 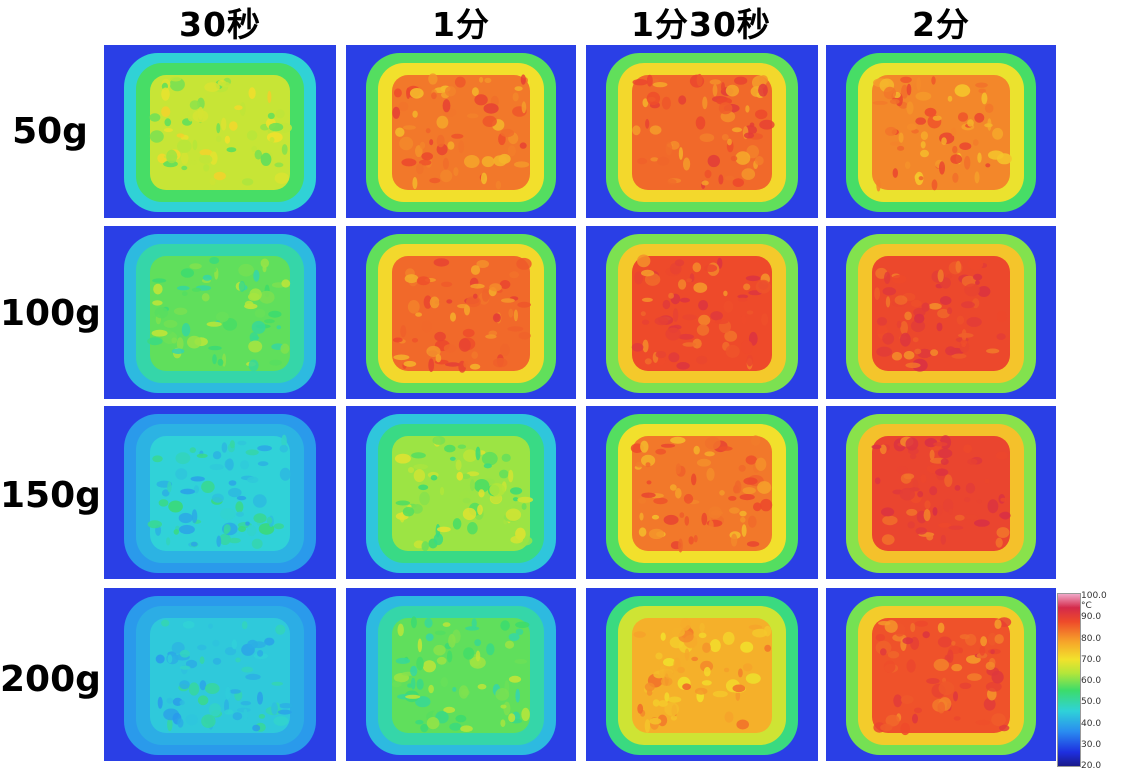 What do you see at coordinates (1091, 744) in the screenshot?
I see `scale-tick-label: 30.0` at bounding box center [1091, 744].